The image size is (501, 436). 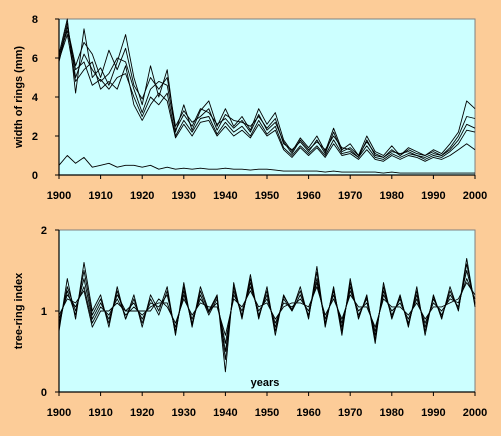 I want to click on y-tick-label: 4, so click(x=35, y=98).